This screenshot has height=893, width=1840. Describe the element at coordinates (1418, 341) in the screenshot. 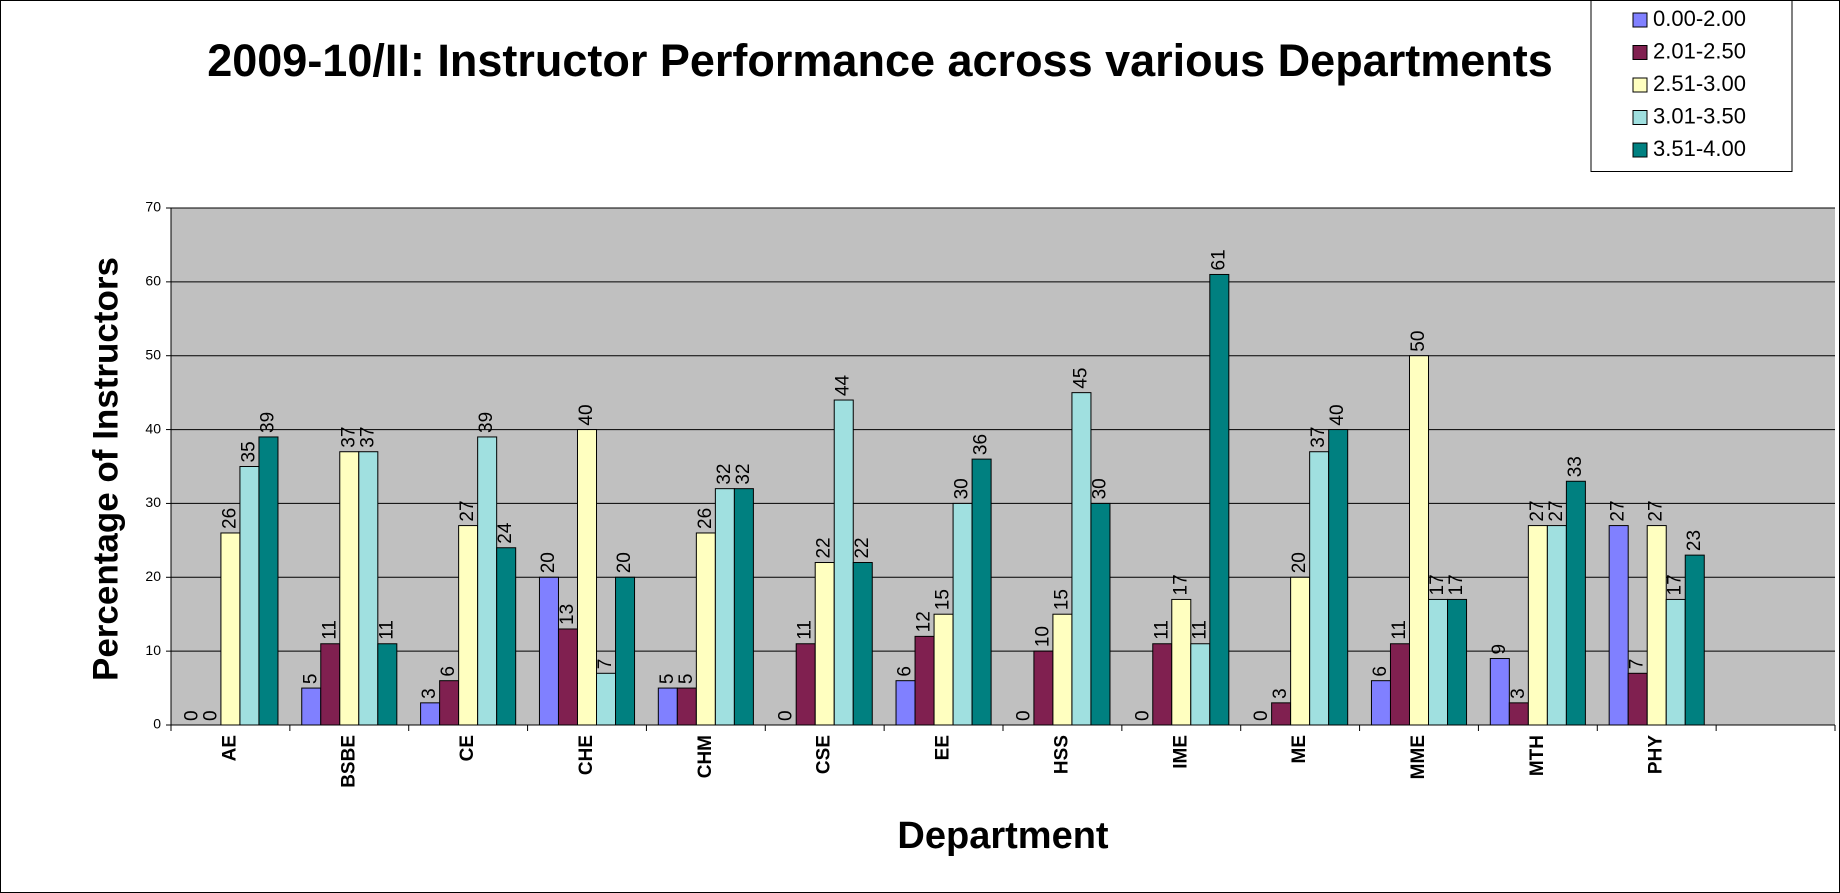

I see `value-label: 50` at that location.